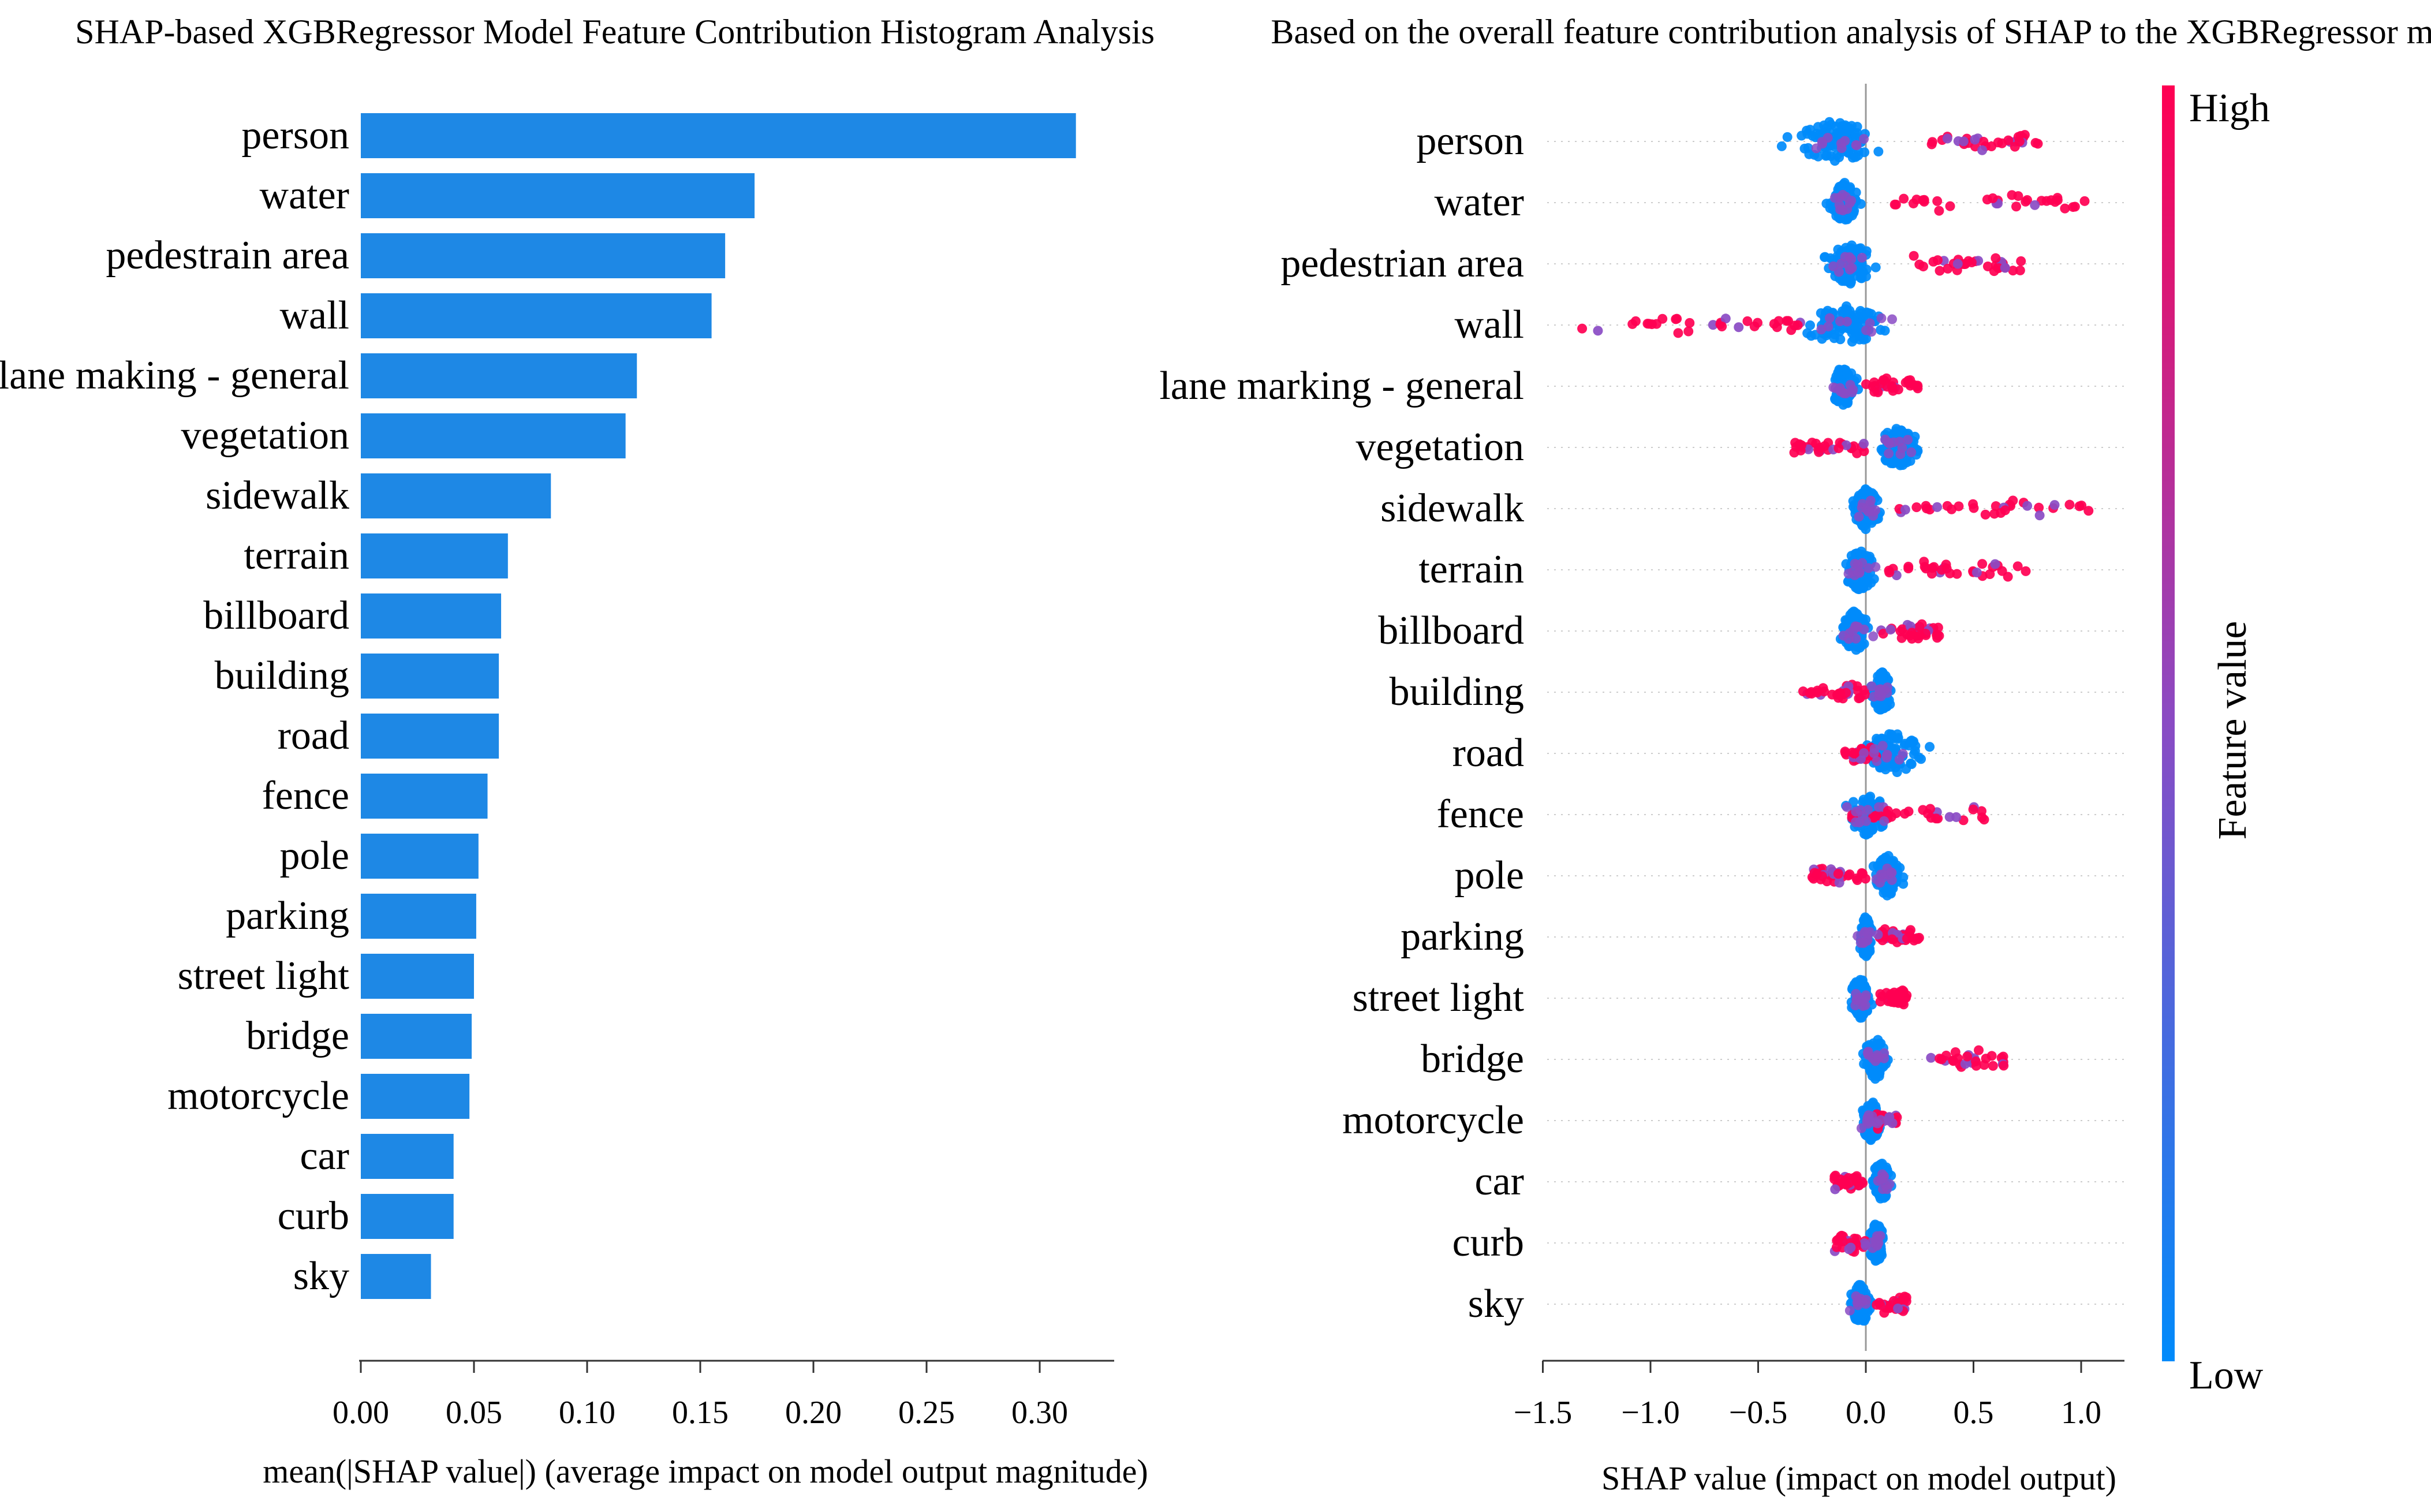  Describe the element at coordinates (1471, 569) in the screenshot. I see `feature-label: terrain` at that location.